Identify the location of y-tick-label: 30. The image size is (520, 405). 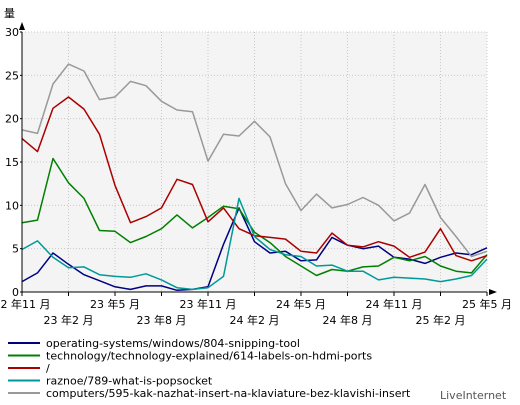
(12, 32).